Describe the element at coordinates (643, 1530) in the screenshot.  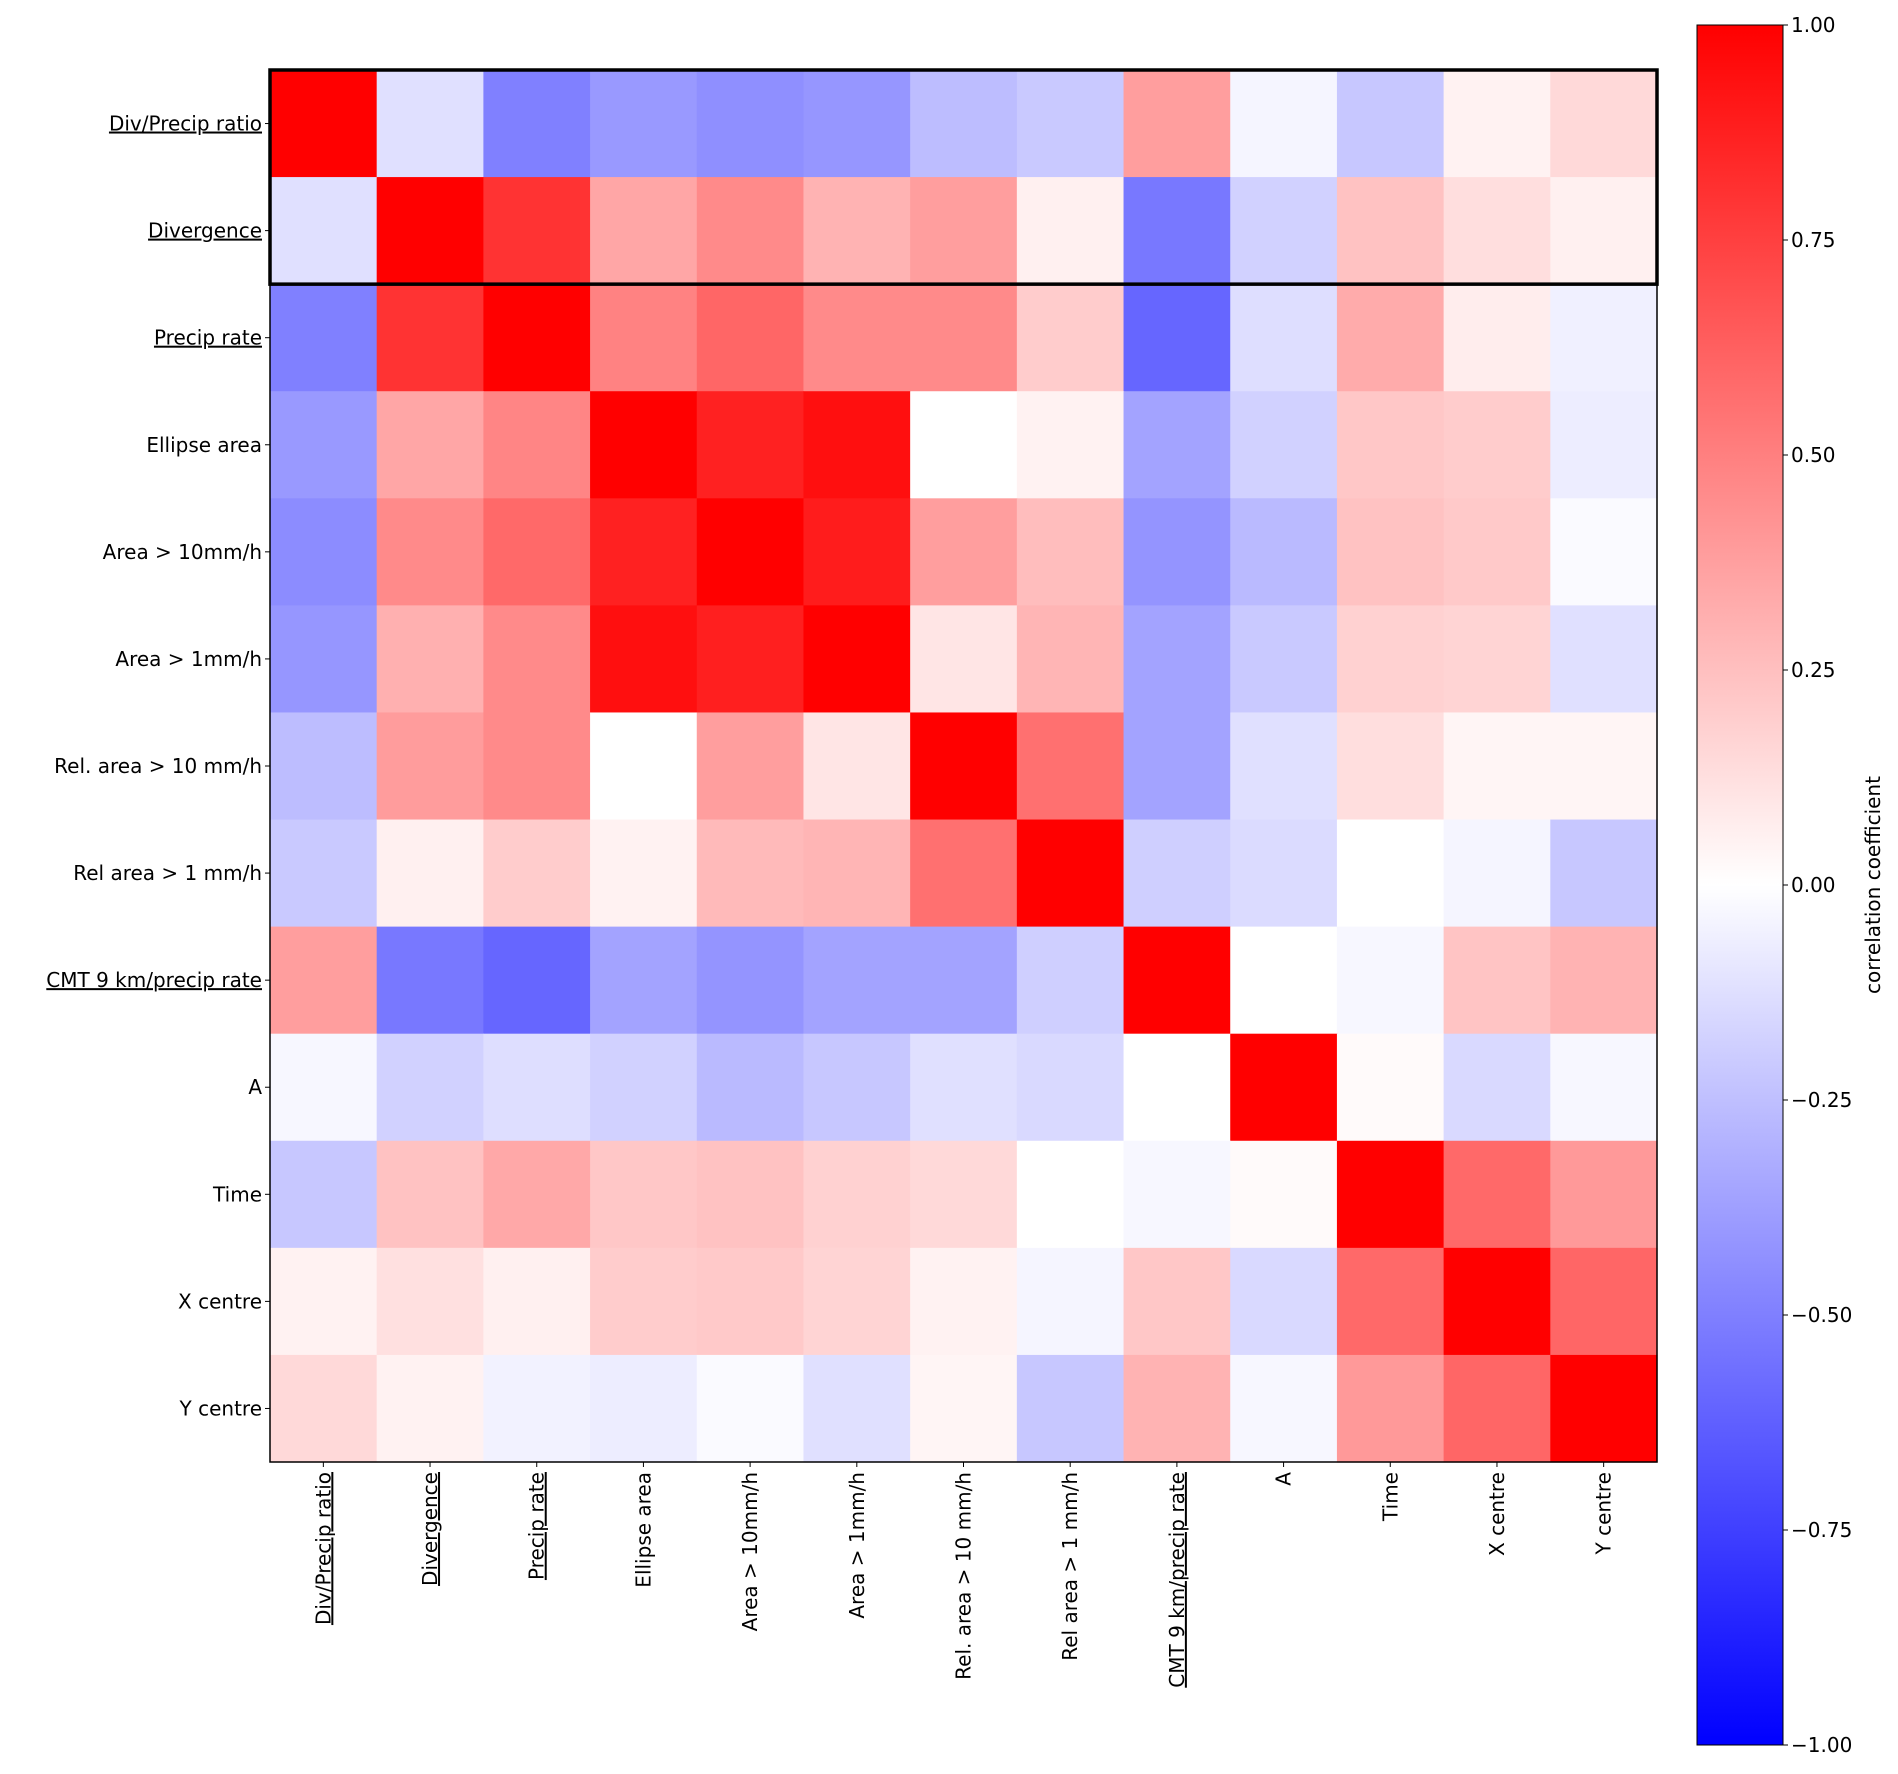
I see `x-tick-label: Ellipse area` at that location.